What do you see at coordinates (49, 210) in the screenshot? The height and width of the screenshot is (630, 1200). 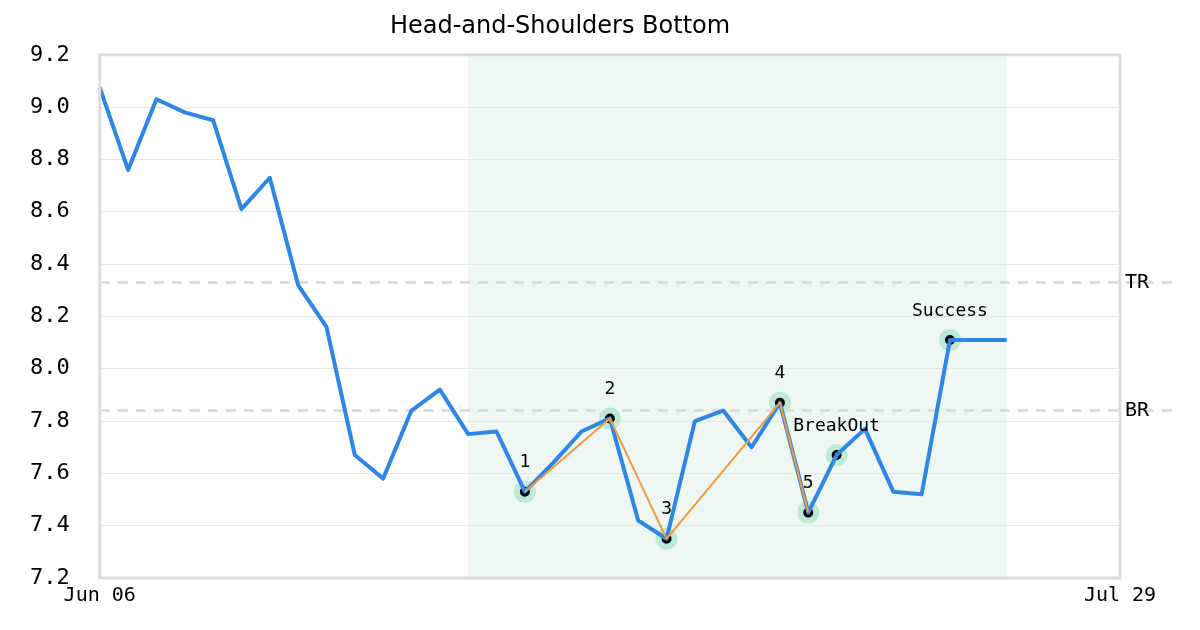 I see `y-tick-label: 8.6` at bounding box center [49, 210].